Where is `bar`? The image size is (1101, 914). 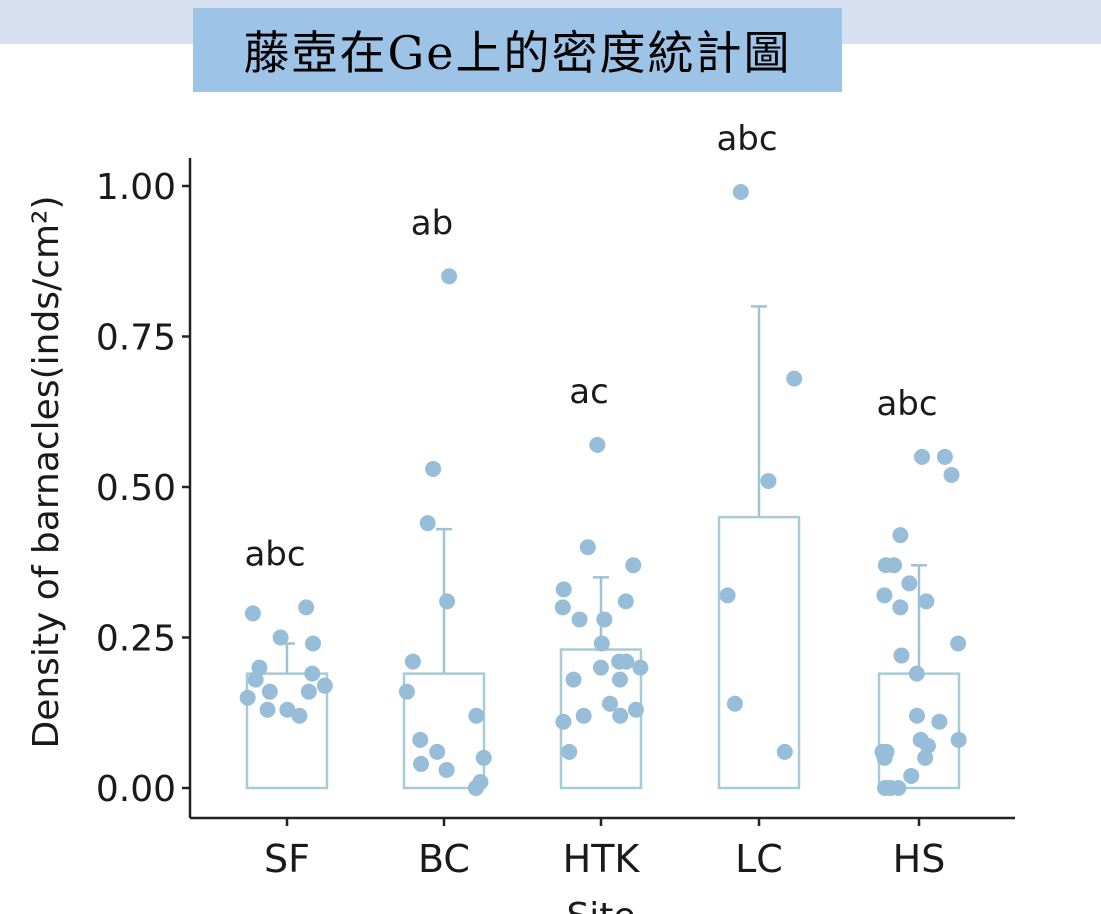 bar is located at coordinates (919, 731).